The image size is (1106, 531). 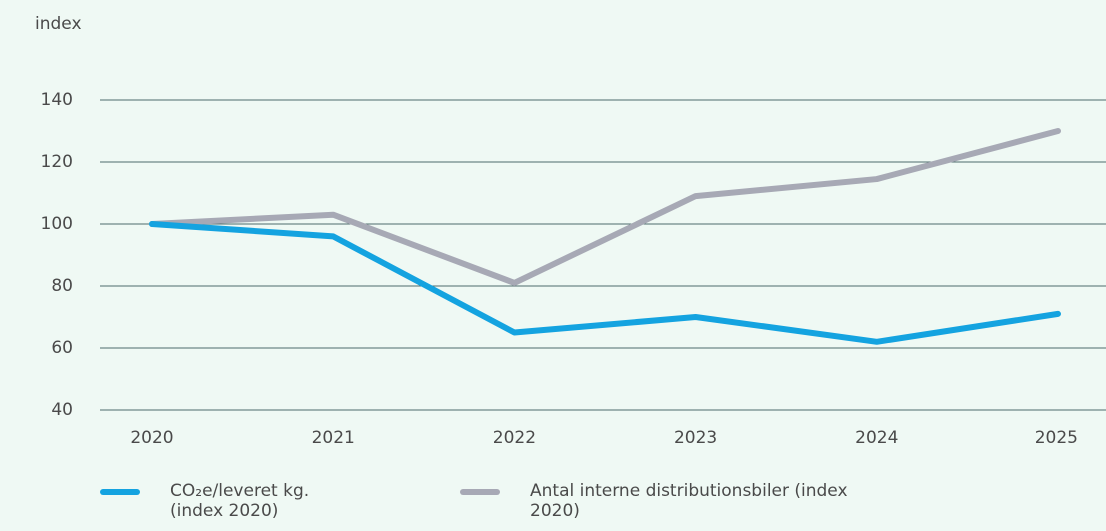 I want to click on y-tick-label: 140, so click(x=57, y=100).